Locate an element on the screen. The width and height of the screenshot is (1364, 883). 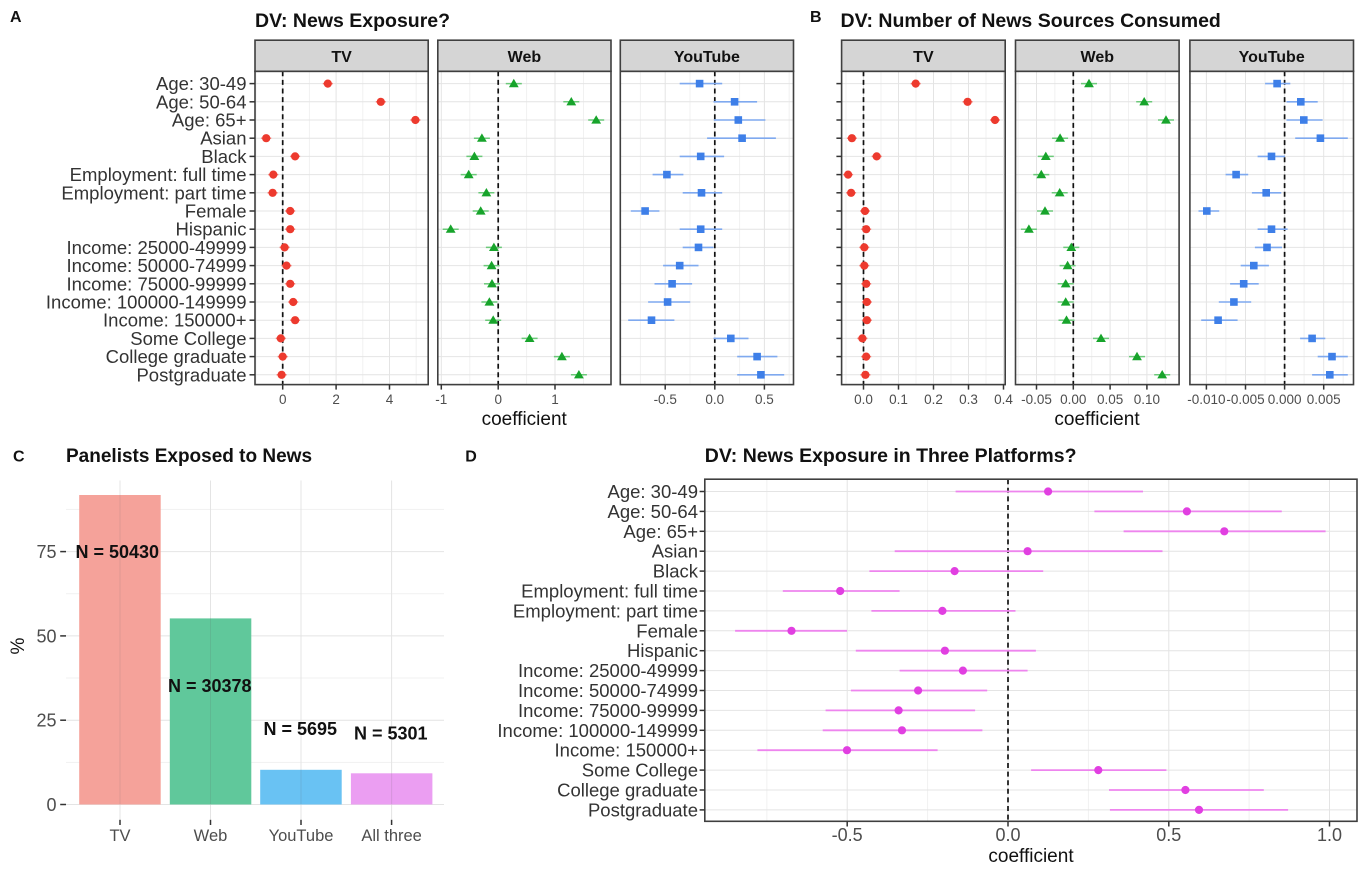
svg-text: N = 5695 is located at coordinates (301, 729).